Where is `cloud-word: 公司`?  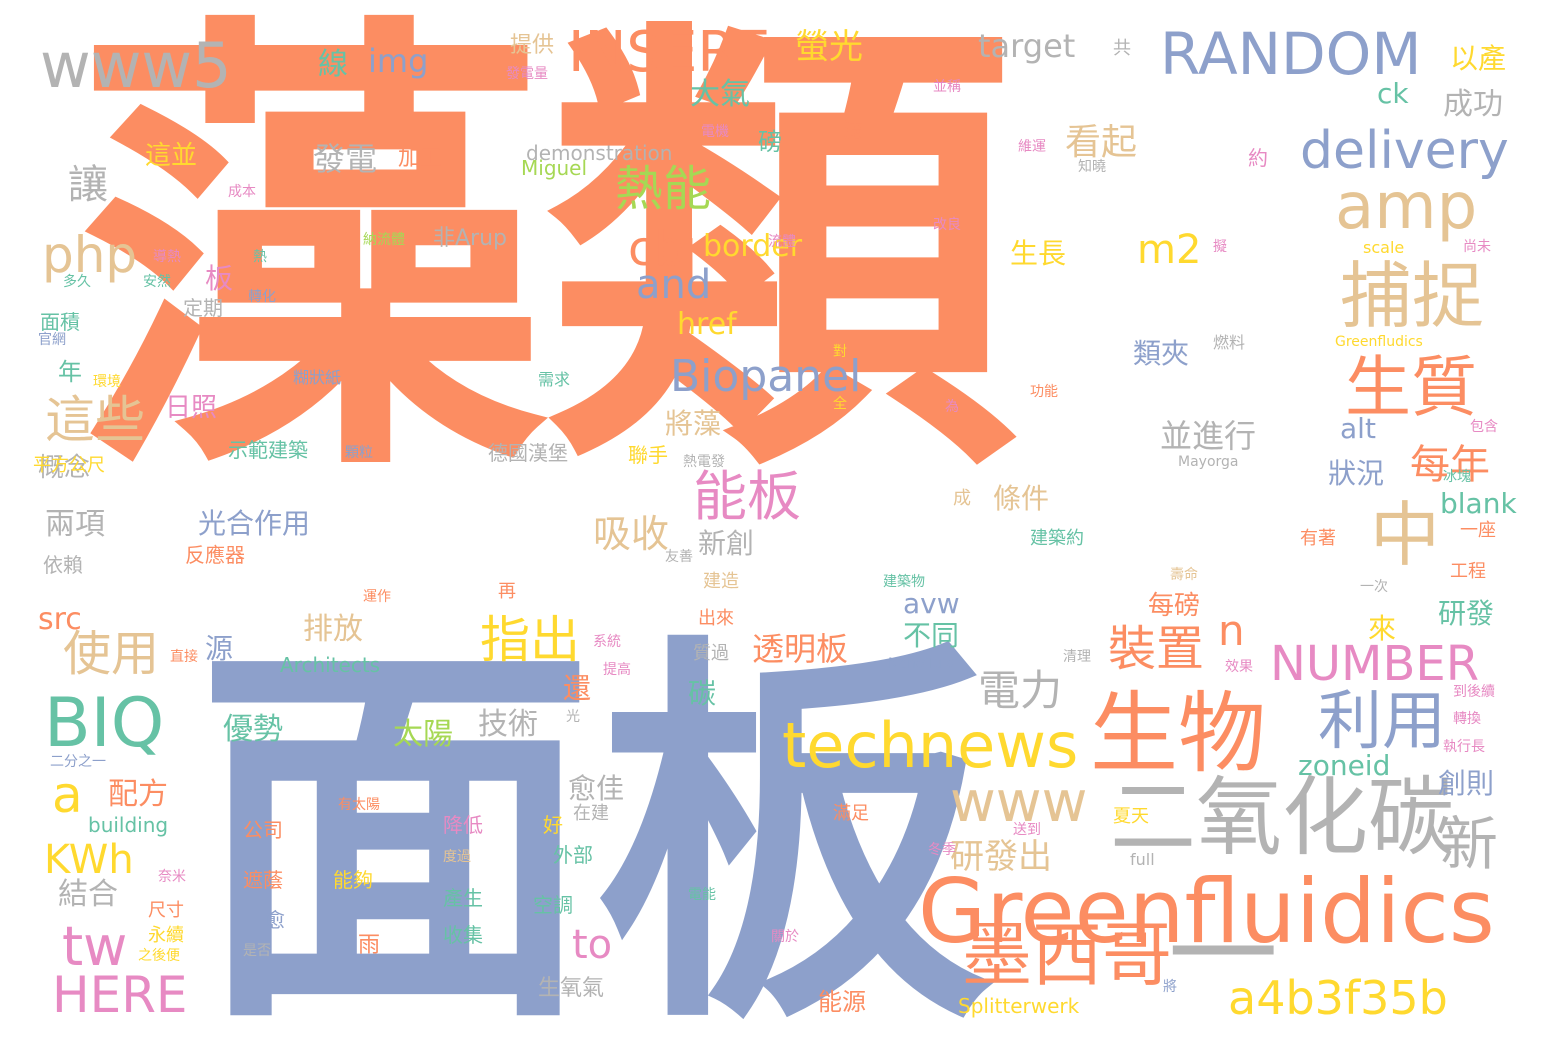
cloud-word: 公司 is located at coordinates (263, 830).